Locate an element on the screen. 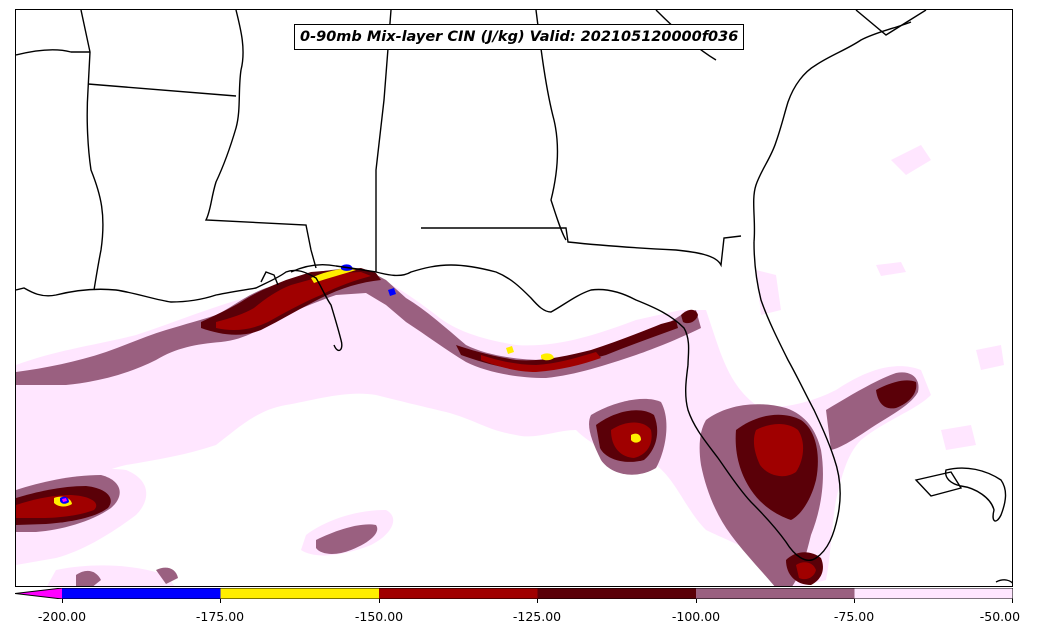 Image resolution: width=1044 pixels, height=633 pixels. colorbar-segment-light is located at coordinates (933, 593).